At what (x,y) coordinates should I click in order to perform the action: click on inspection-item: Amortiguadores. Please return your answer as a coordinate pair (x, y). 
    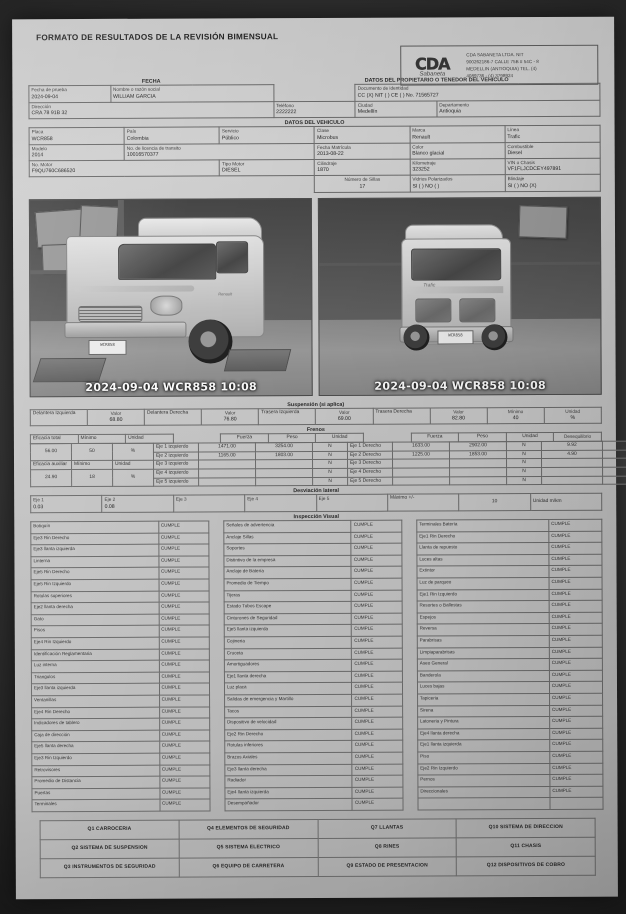
    Looking at the image, I should click on (288, 665).